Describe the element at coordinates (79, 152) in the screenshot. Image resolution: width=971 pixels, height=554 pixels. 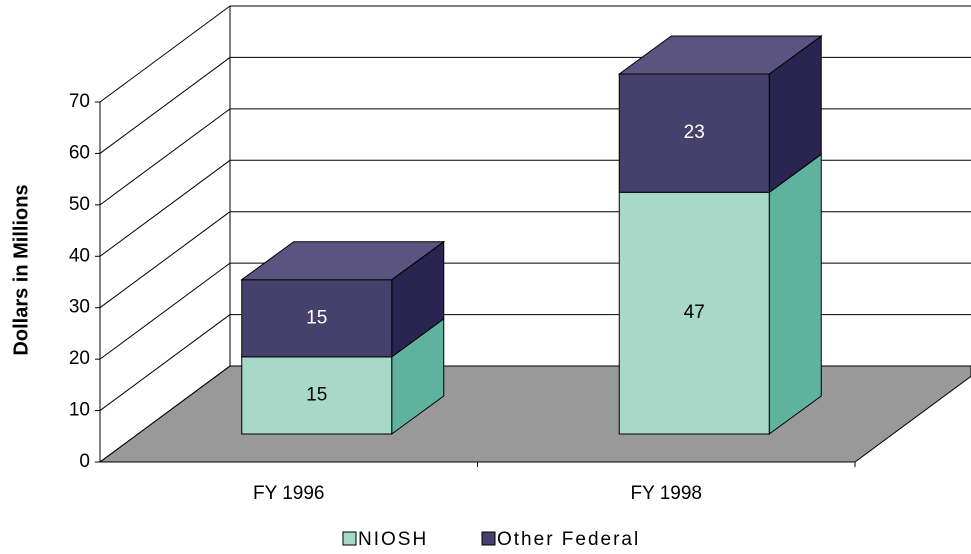
I see `y-tick-label: 60` at that location.